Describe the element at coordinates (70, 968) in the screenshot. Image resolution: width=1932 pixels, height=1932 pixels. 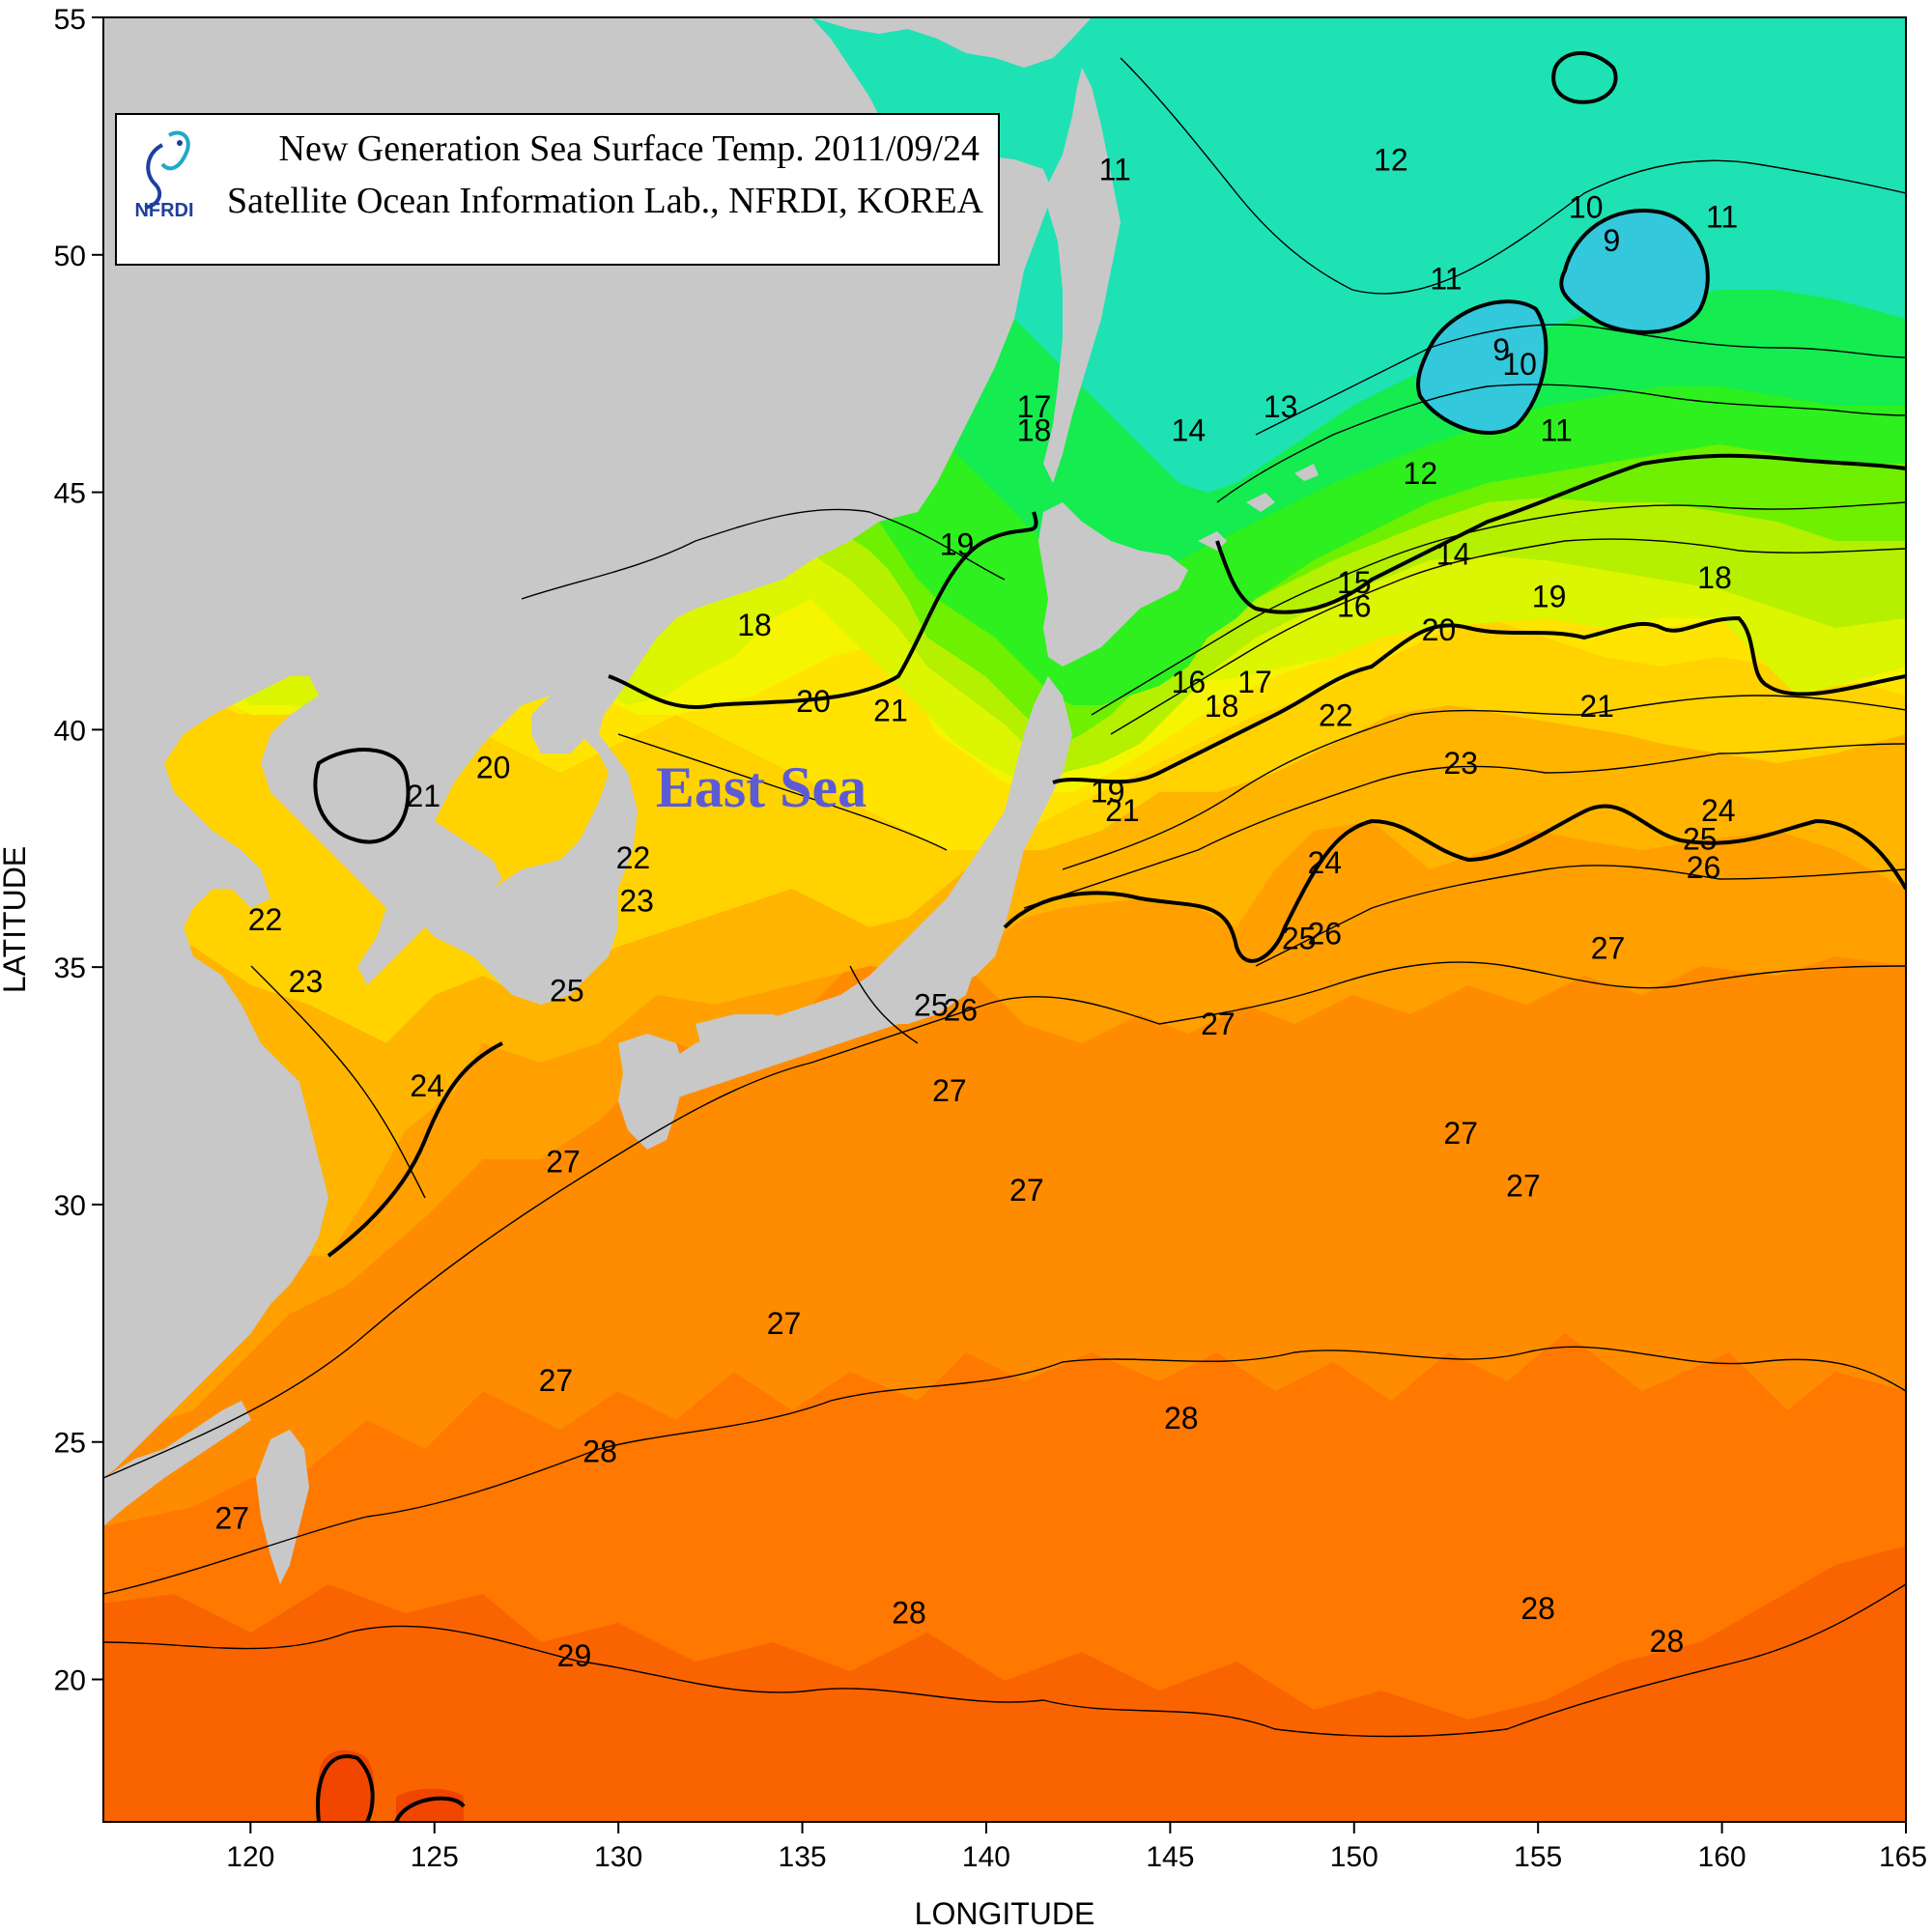
I see `y-tick-label: 35` at that location.